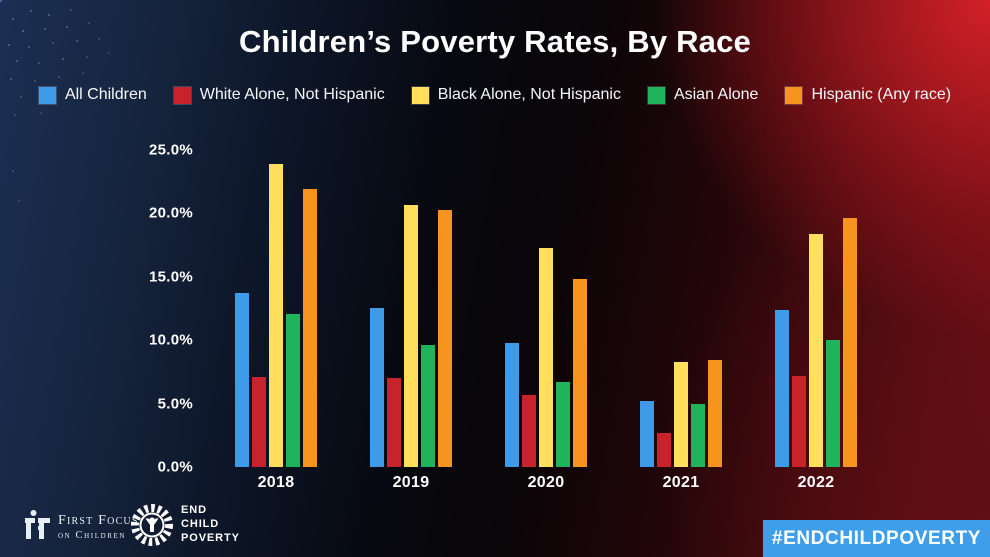 The height and width of the screenshot is (557, 990). What do you see at coordinates (259, 422) in the screenshot?
I see `bar-2018-white-alone-not-hispanic` at bounding box center [259, 422].